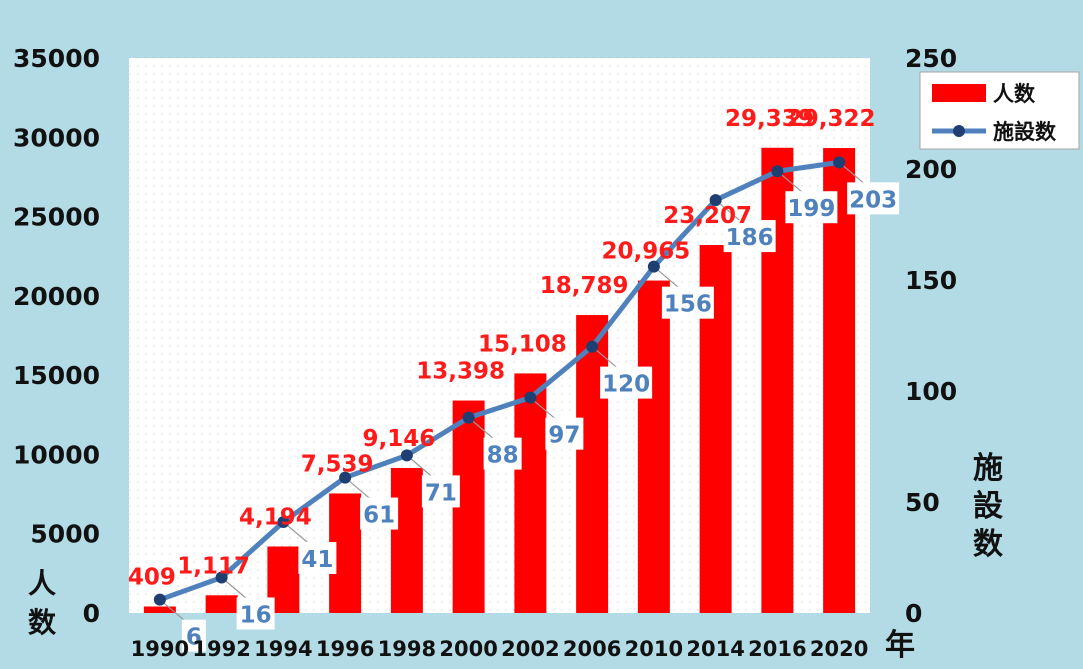  Describe the element at coordinates (592, 346) in the screenshot. I see `facilities-marker-2006` at that location.